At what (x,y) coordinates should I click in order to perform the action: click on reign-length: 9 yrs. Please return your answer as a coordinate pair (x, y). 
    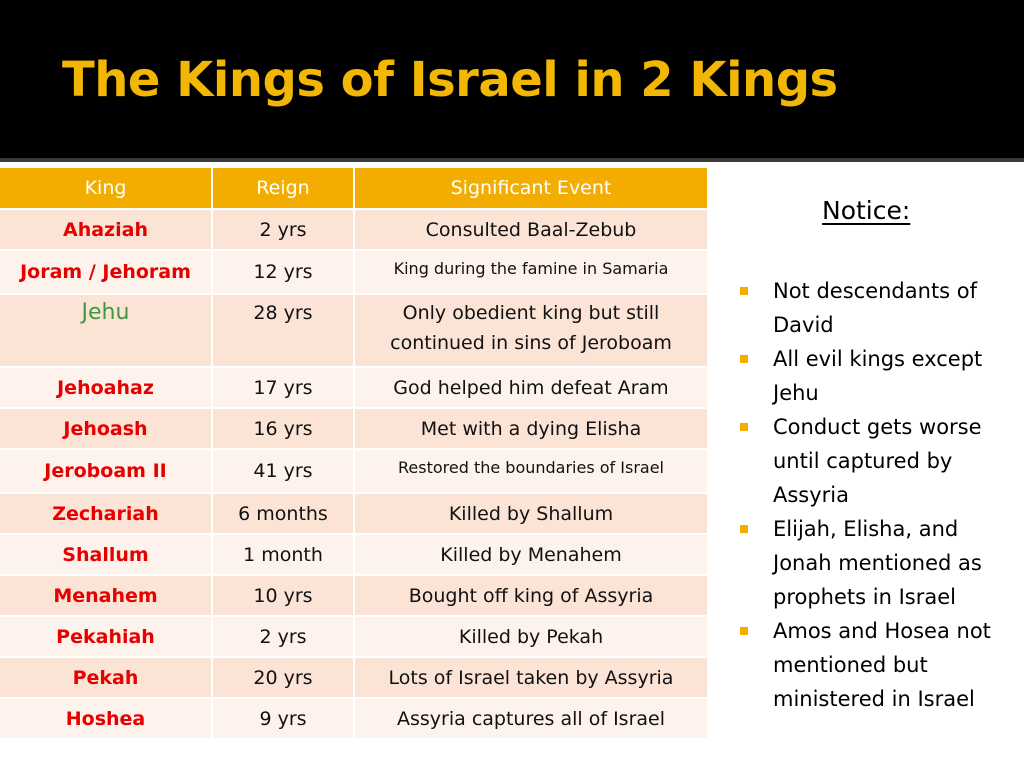
    Looking at the image, I should click on (283, 719).